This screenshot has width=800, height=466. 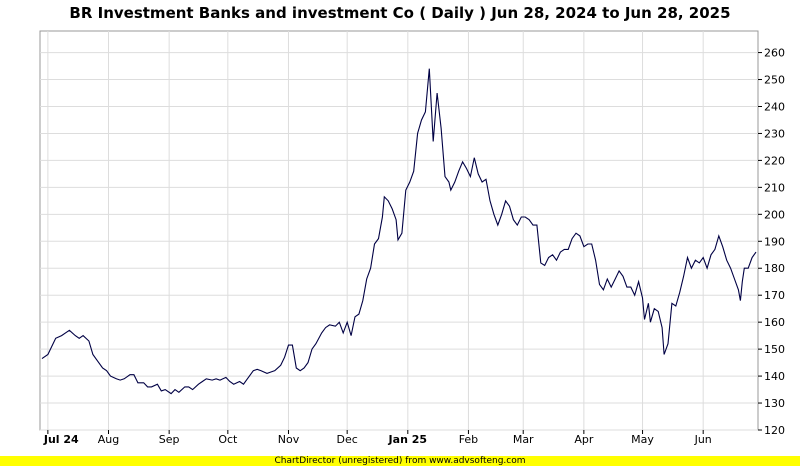 What do you see at coordinates (61, 439) in the screenshot?
I see `x-tick-label: Jul 24` at bounding box center [61, 439].